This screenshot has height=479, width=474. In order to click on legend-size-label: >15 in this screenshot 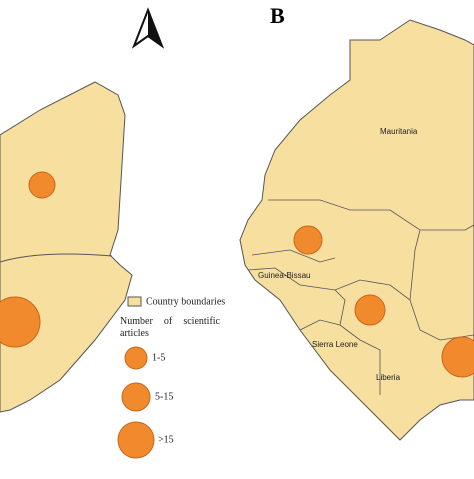, I will do `click(166, 439)`.